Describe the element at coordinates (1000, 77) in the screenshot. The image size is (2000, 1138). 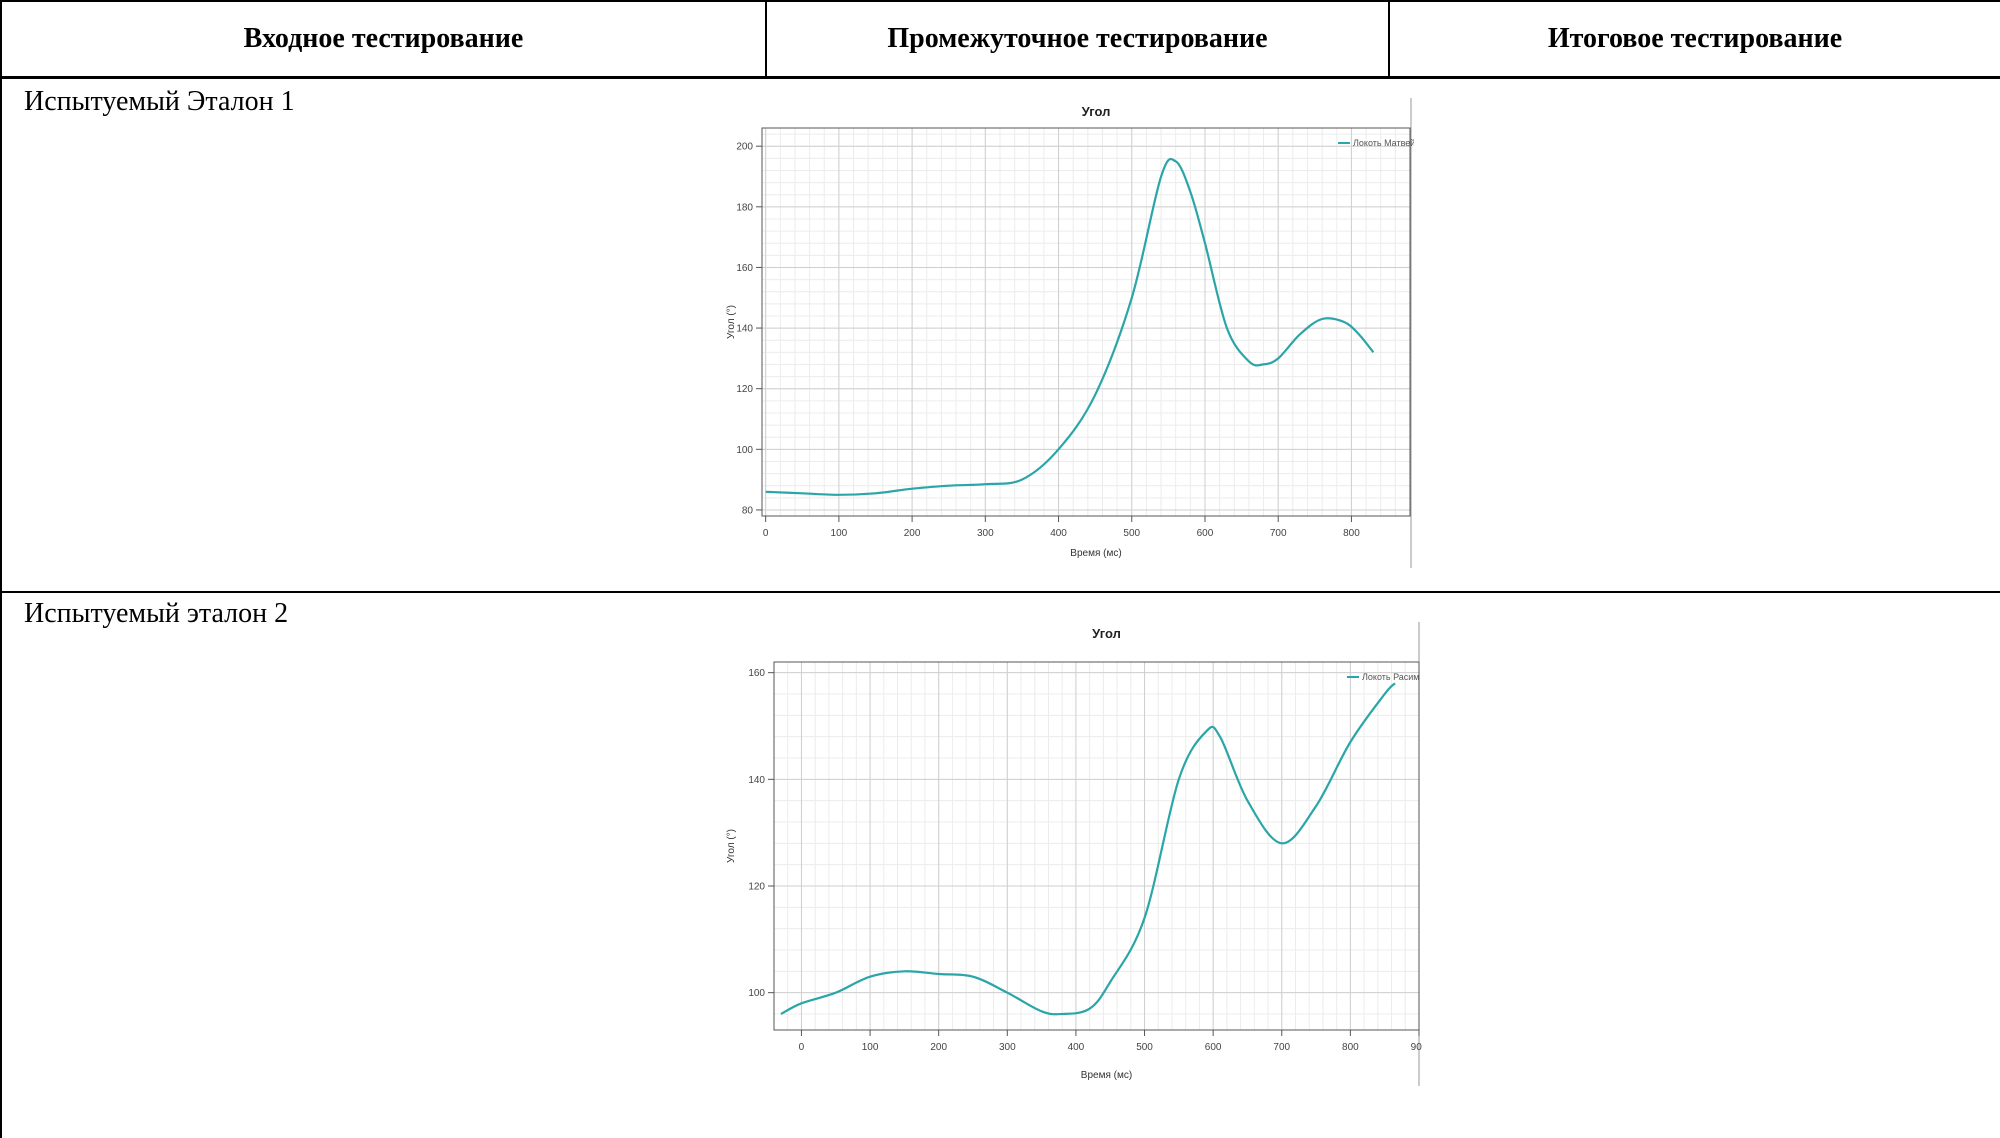
I see `header-bottom-border` at that location.